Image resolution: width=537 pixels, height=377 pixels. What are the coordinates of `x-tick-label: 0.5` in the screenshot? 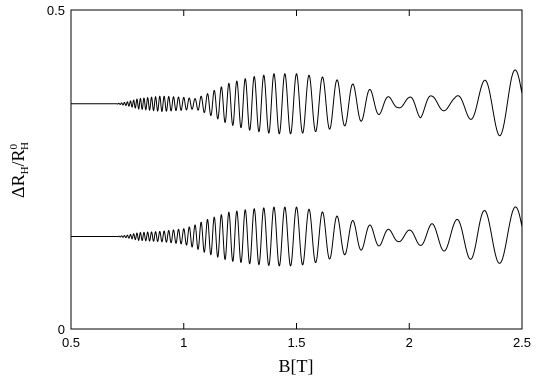 It's located at (71, 342).